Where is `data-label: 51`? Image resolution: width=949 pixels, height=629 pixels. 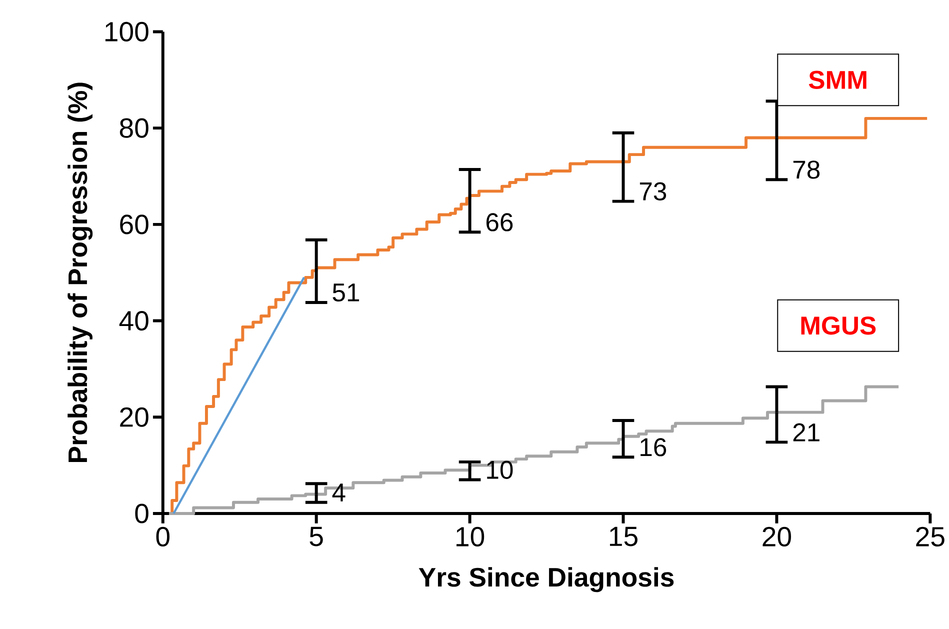
data-label: 51 is located at coordinates (346, 292).